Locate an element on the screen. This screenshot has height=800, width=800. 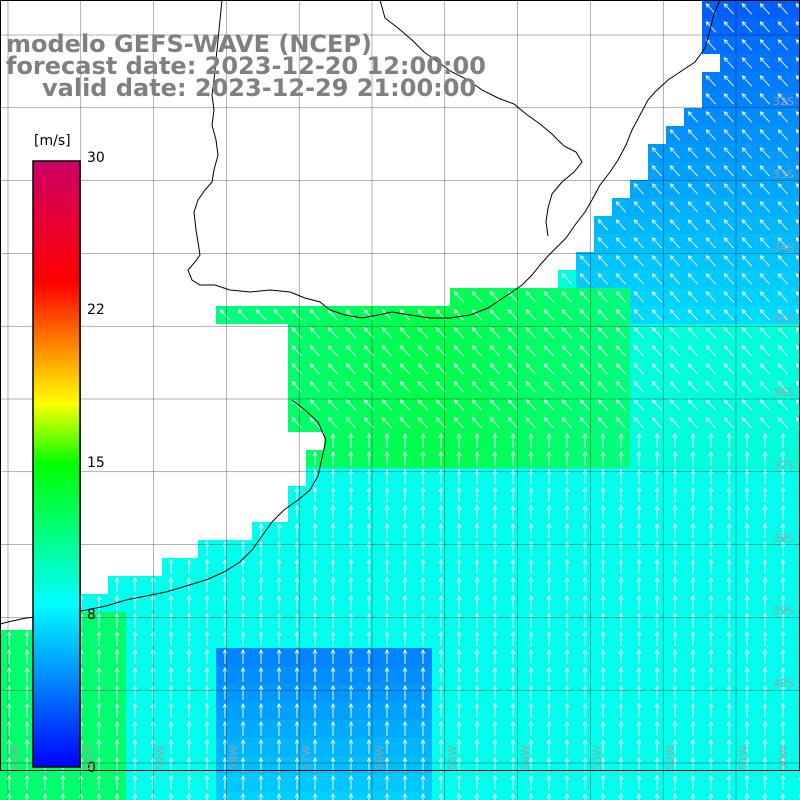
lat-label: 40S is located at coordinates (783, 683).